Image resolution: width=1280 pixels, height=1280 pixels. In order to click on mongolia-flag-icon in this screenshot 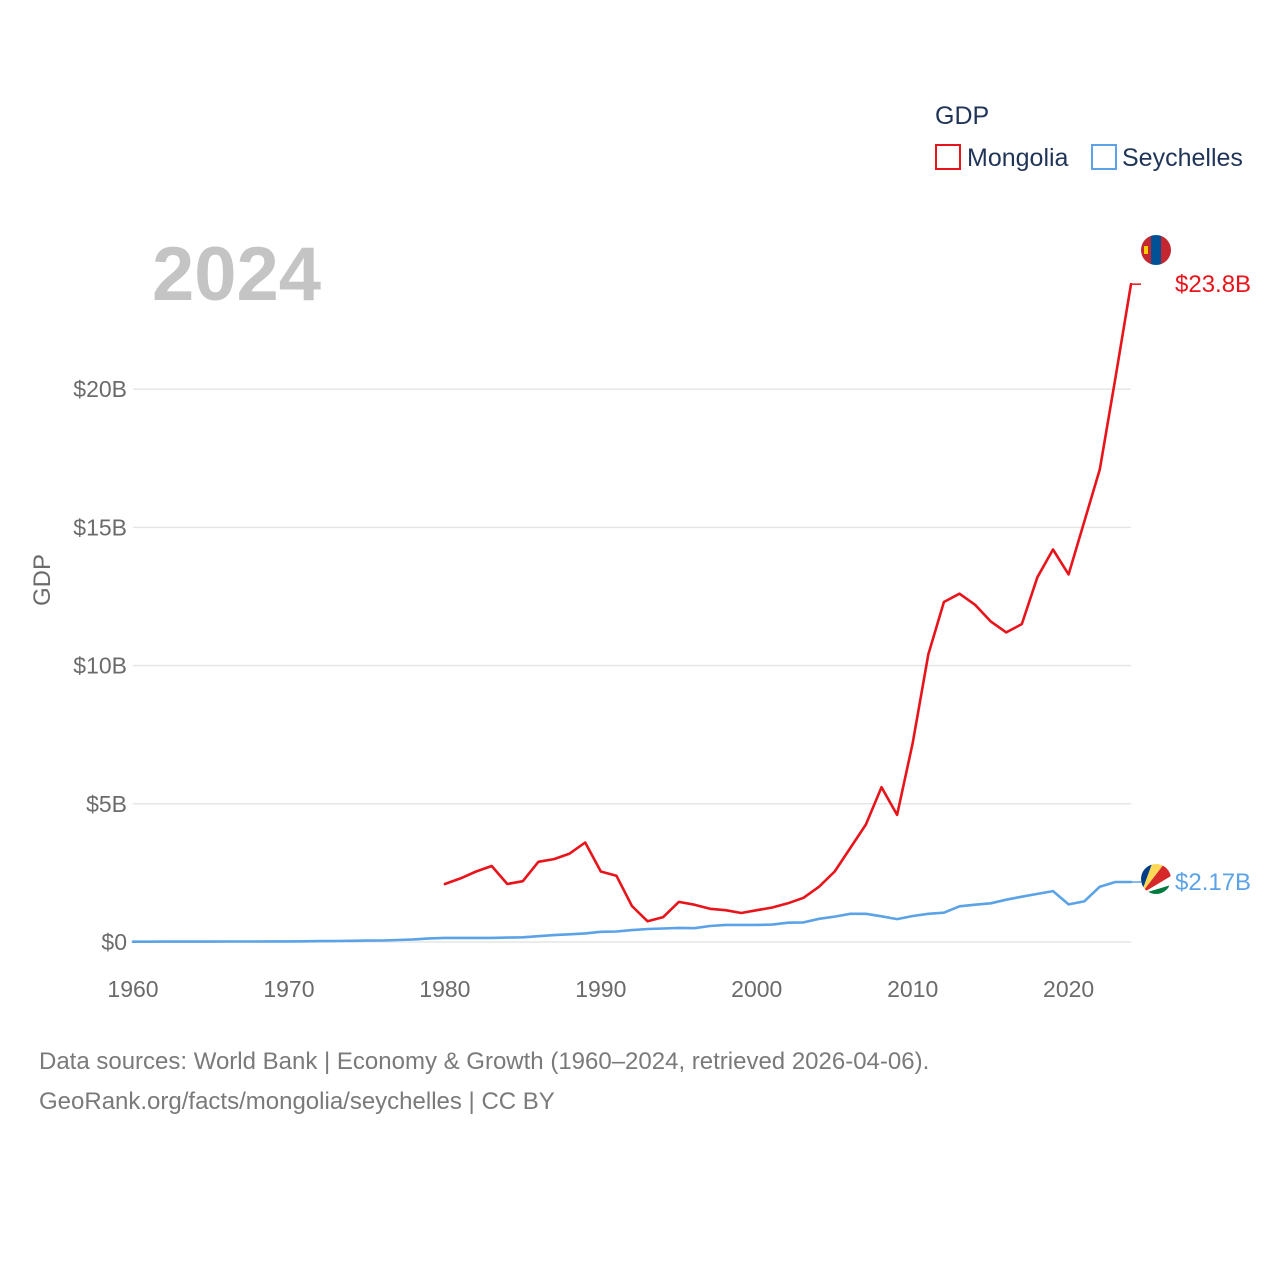, I will do `click(1156, 250)`.